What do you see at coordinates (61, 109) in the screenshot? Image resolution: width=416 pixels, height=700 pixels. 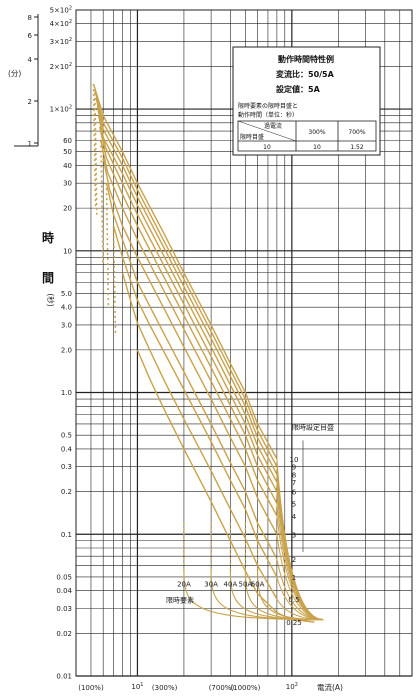 I see `y-tick-label: 1×10²` at bounding box center [61, 109].